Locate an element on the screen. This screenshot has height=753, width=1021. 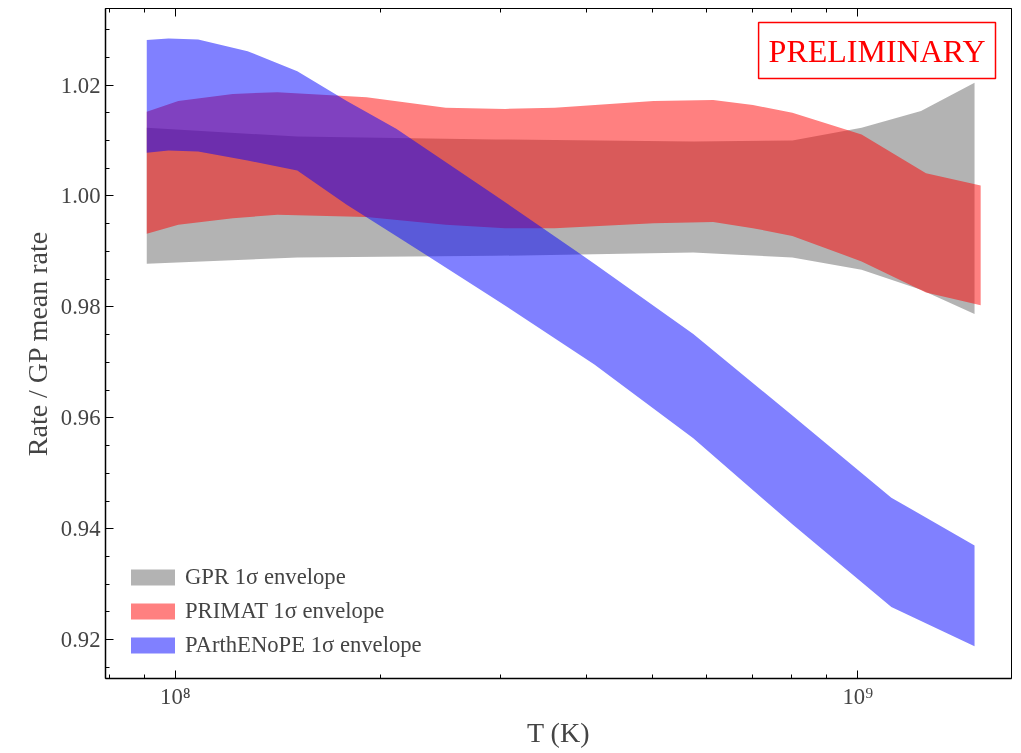
y-tick-label: 0.96 is located at coordinates (80, 418).